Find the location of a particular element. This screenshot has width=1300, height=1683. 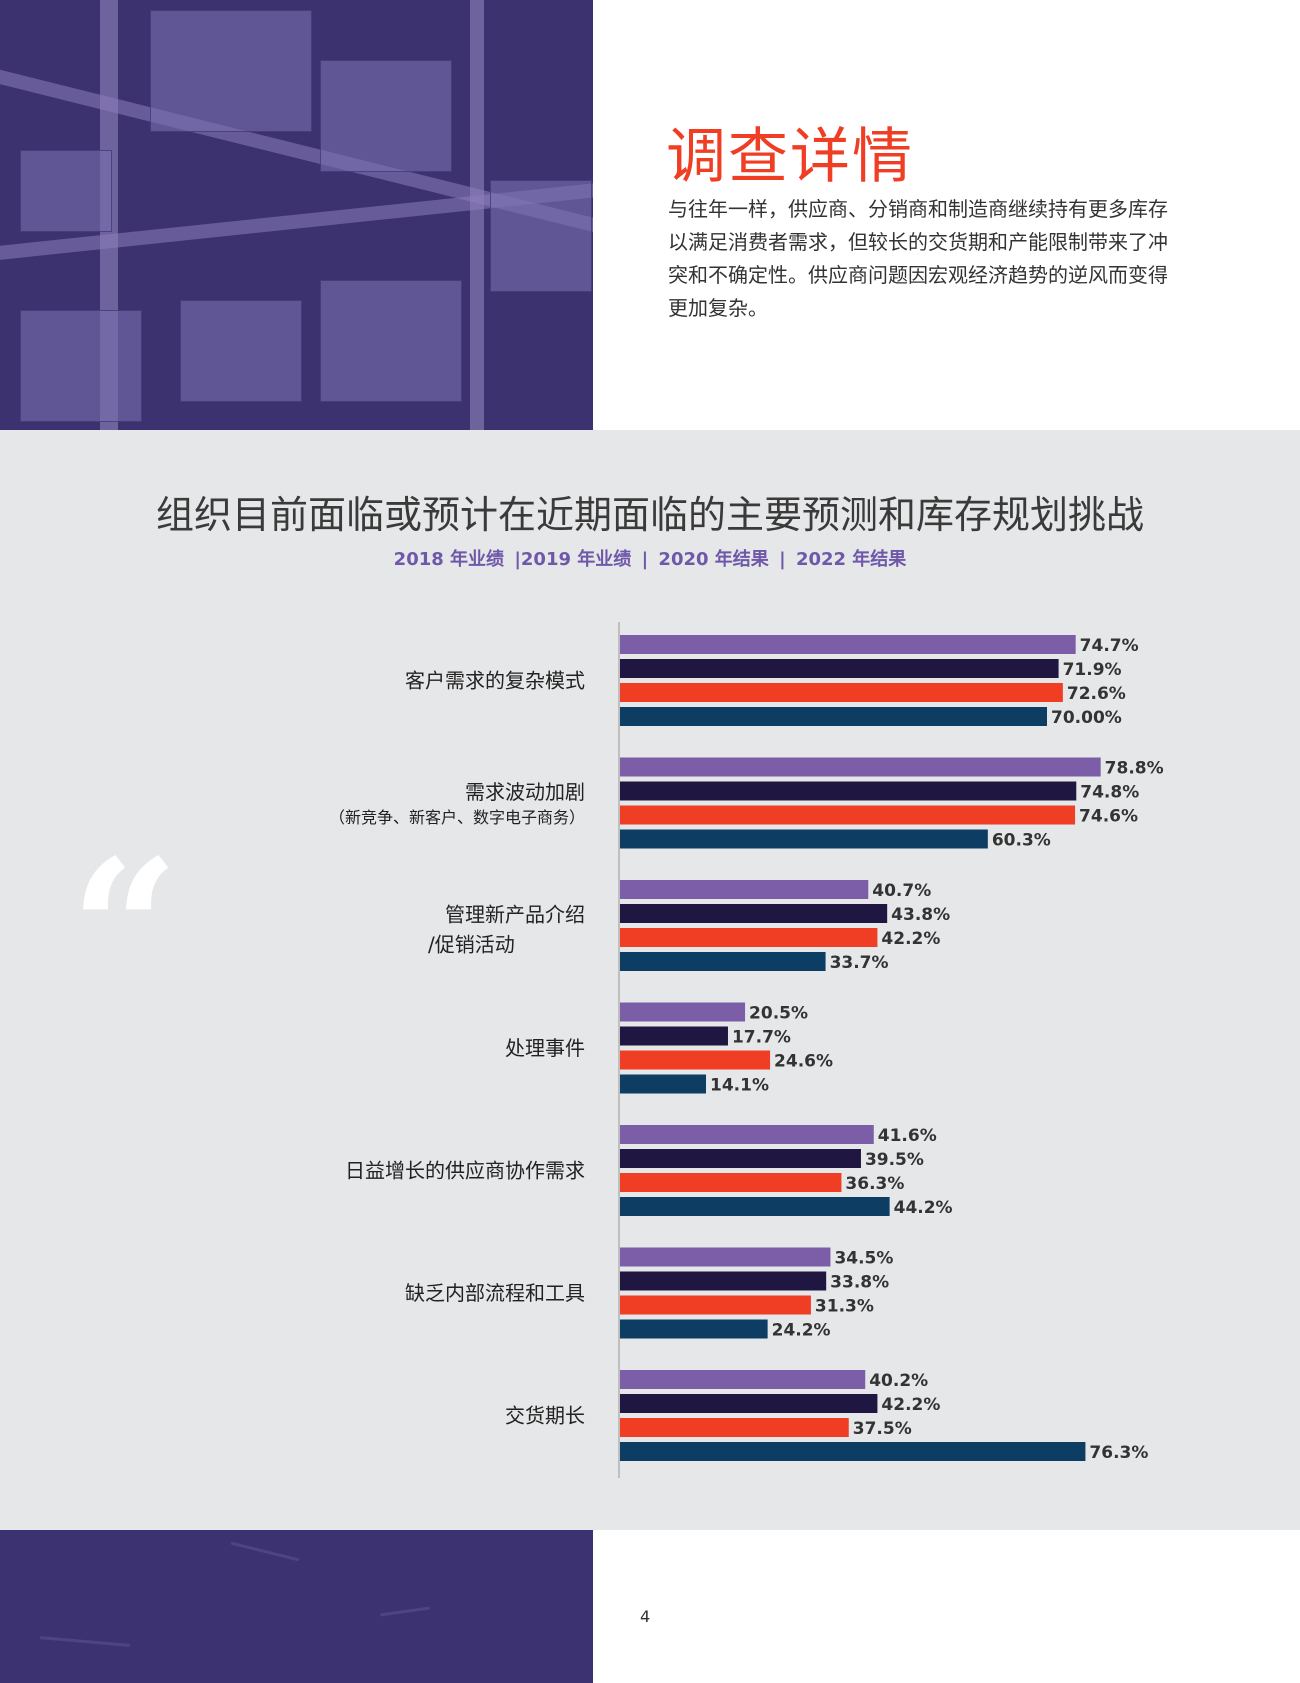

data-label: 37.5% is located at coordinates (882, 1429).